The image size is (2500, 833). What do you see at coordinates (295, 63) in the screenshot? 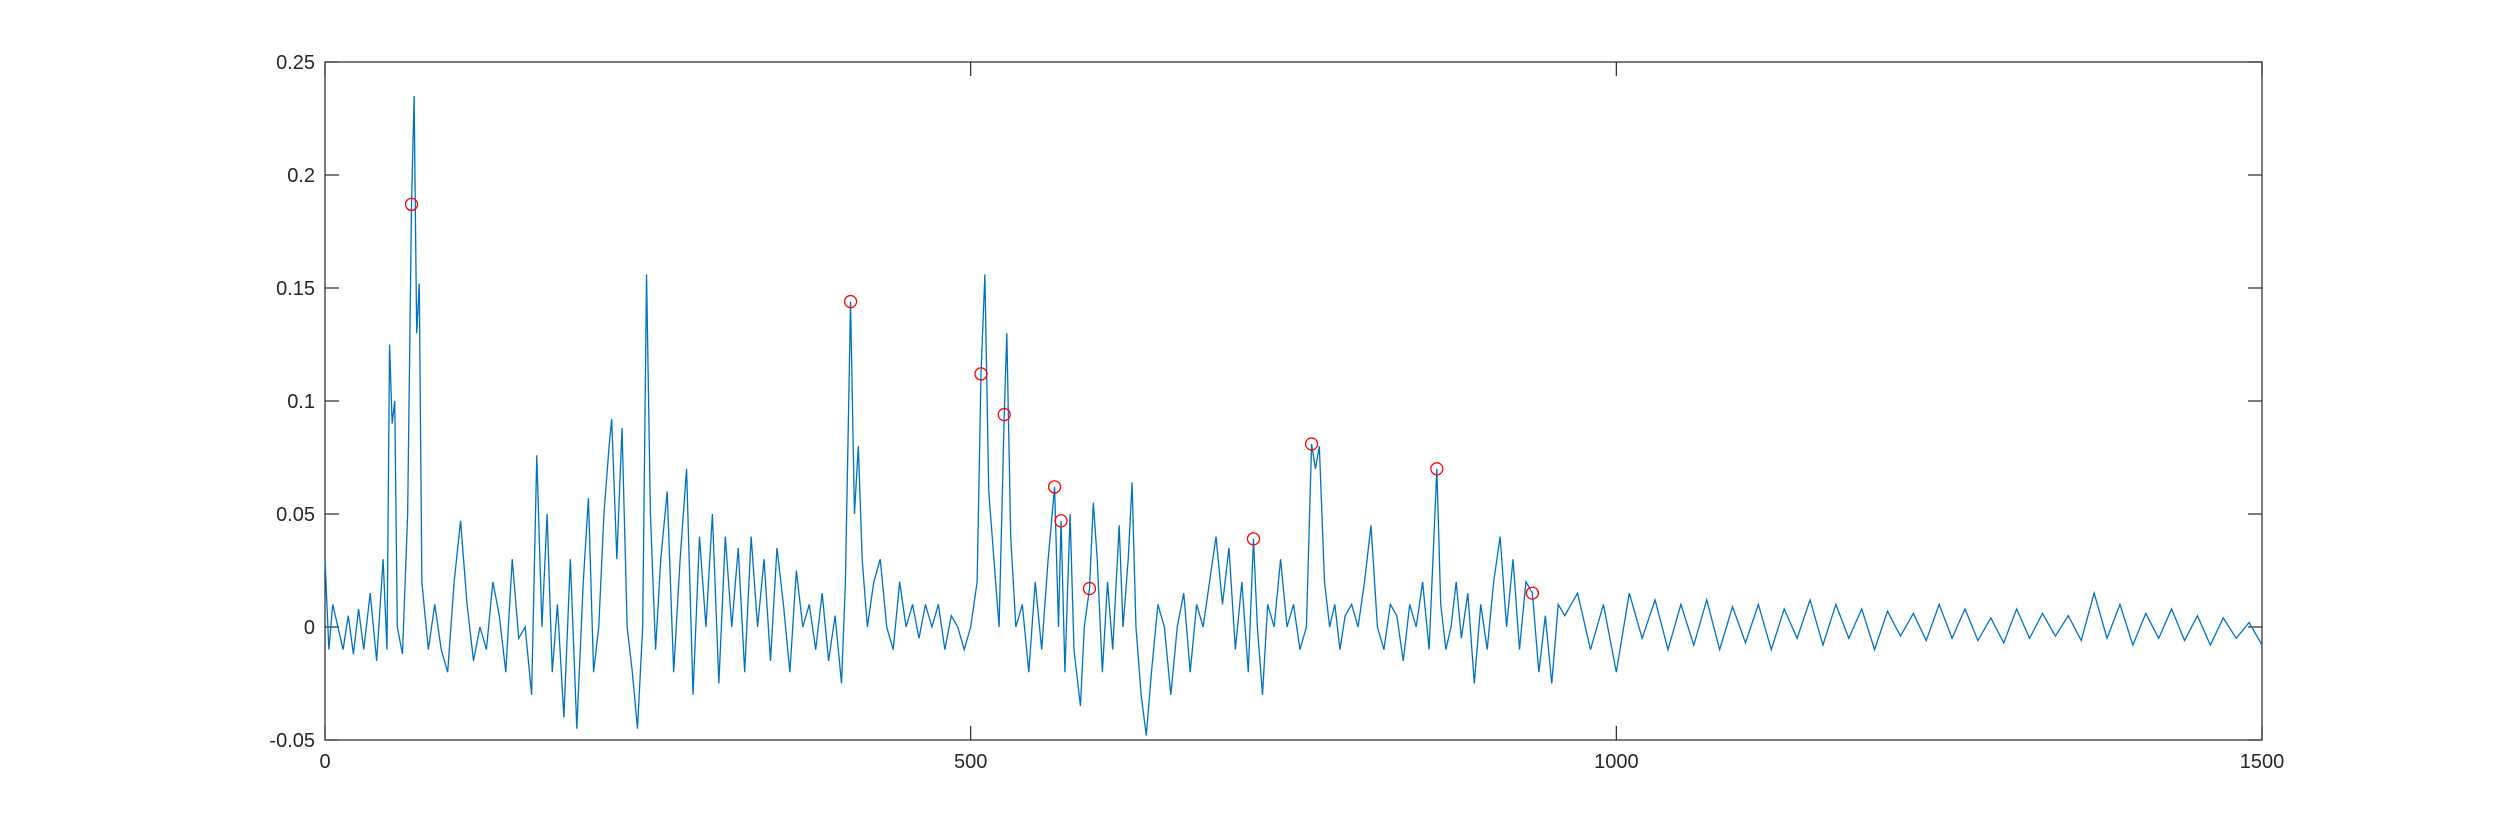
I see `y-tick-label: 0.25` at bounding box center [295, 63].